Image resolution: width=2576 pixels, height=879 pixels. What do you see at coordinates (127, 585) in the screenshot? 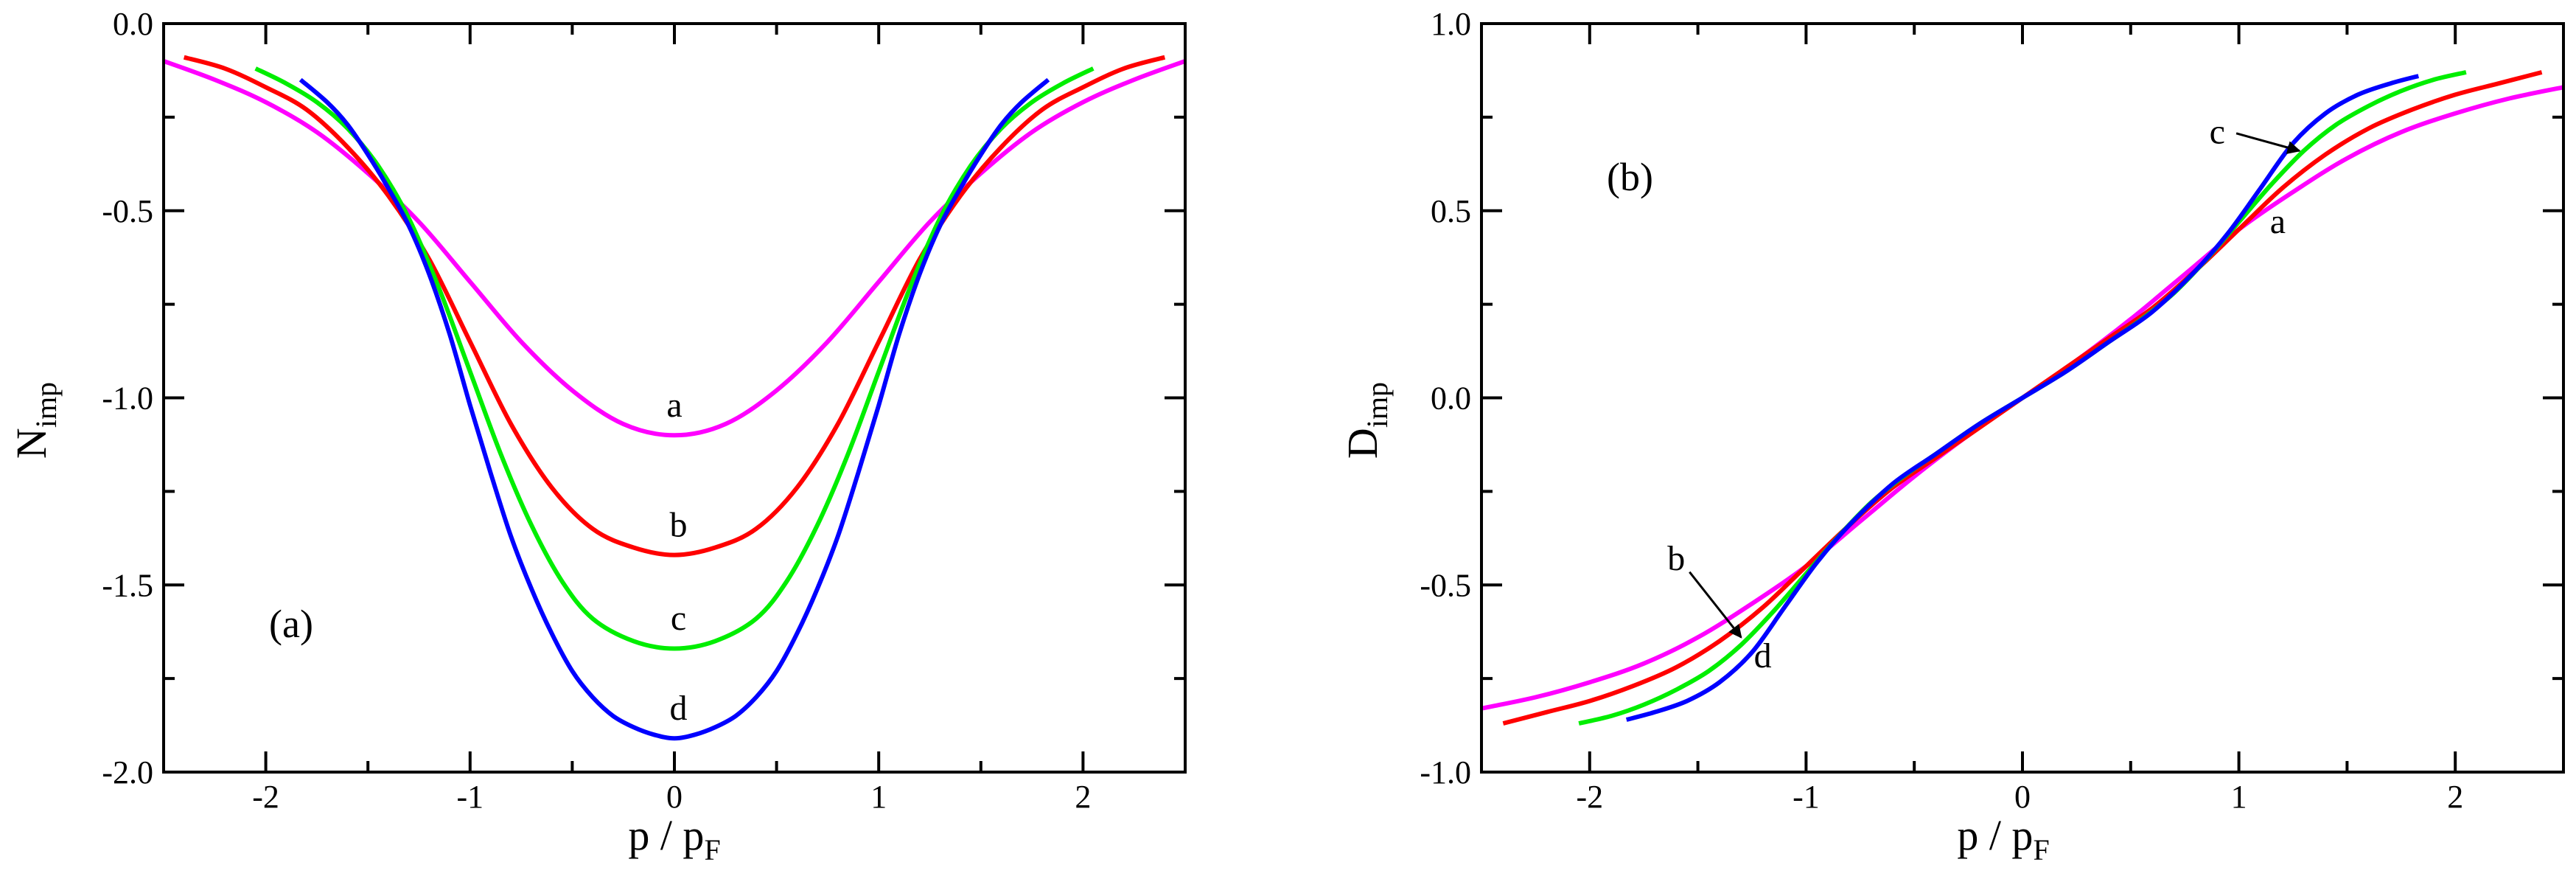
I see `y-tick-label: -1.5` at bounding box center [127, 585].